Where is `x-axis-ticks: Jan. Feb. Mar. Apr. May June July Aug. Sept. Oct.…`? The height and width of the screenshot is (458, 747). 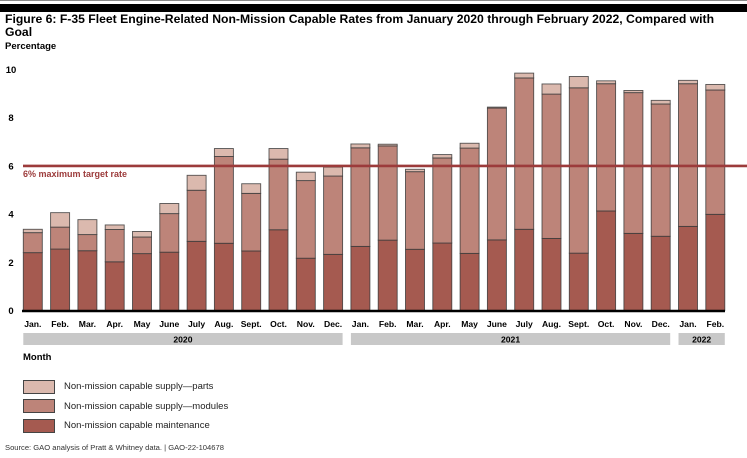 x-axis-ticks: Jan. Feb. Mar. Apr. May June July Aug. Sept. Oct.… is located at coordinates (374, 324).